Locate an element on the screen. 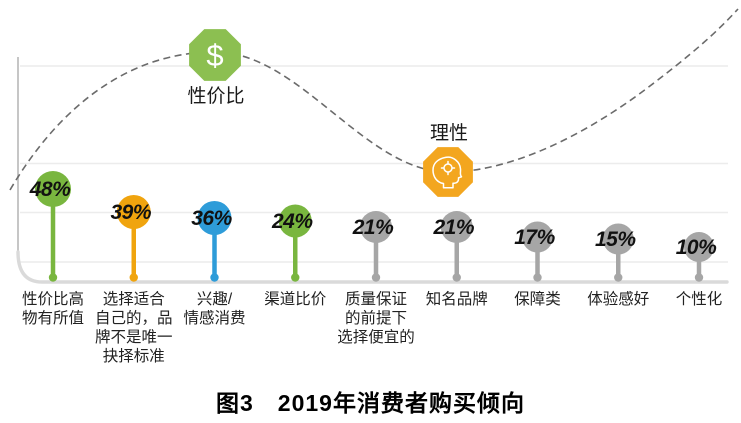  value-label: 36% is located at coordinates (211, 218).